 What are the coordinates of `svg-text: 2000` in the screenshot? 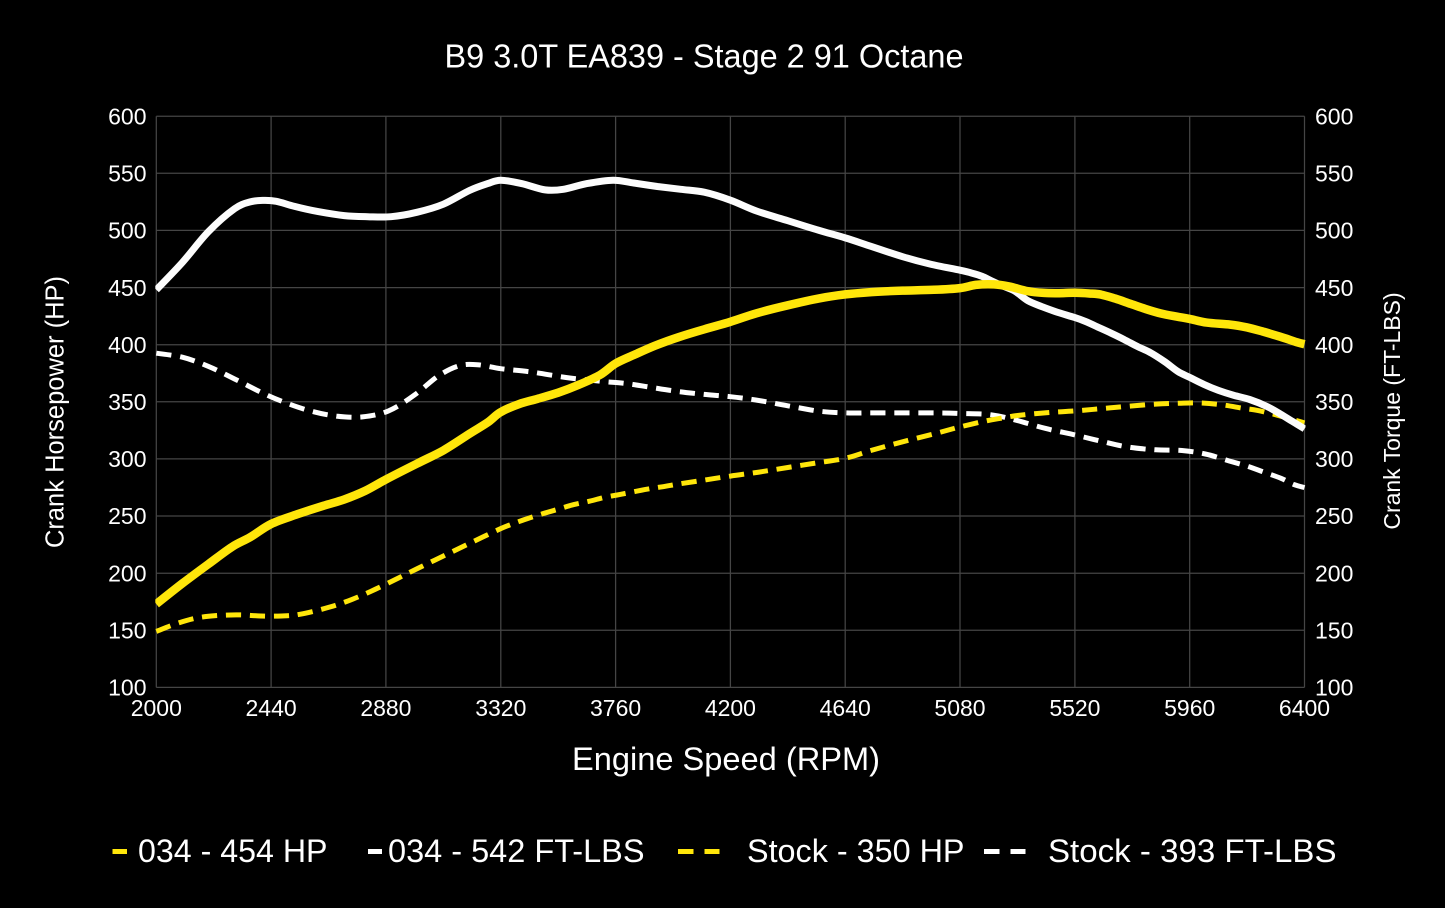 It's located at (156, 708).